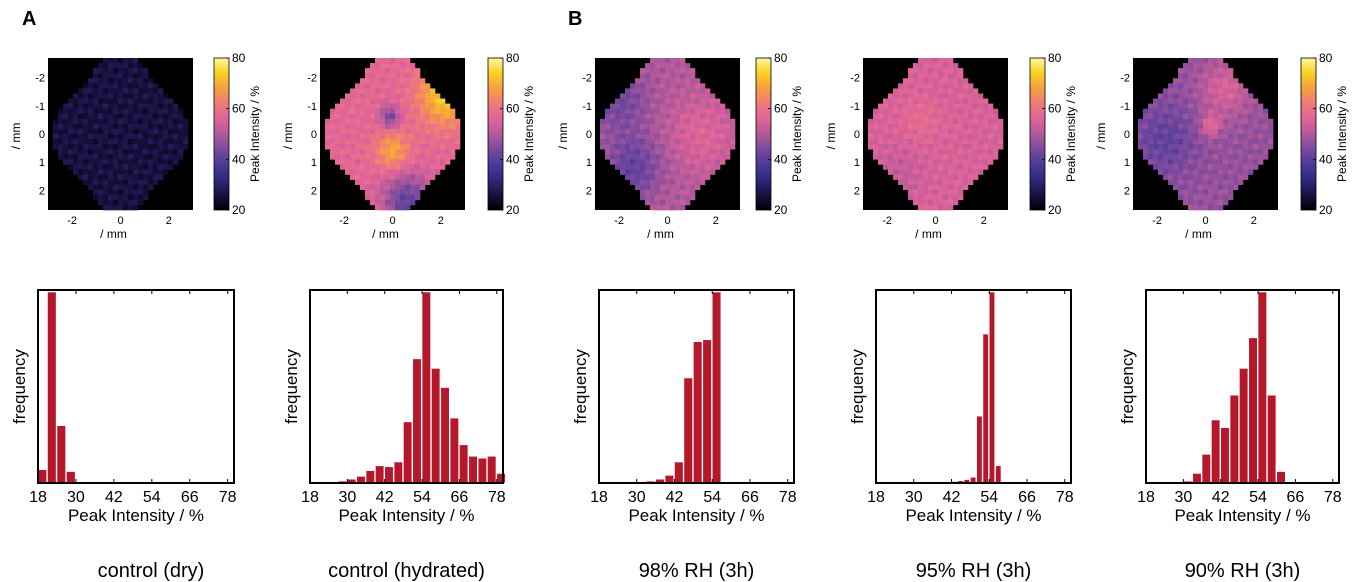  I want to click on colorbar-tick-label: 60, so click(513, 109).